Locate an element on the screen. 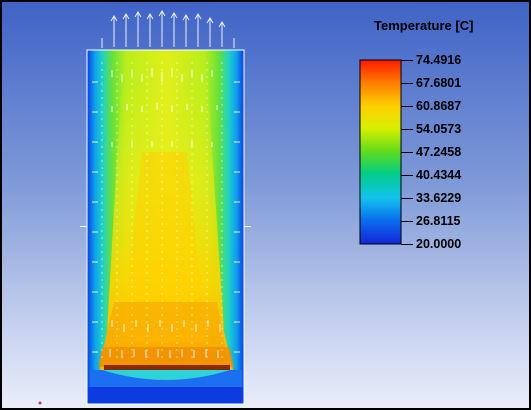 Image resolution: width=531 pixels, height=410 pixels. legend-label-min: 20.0000 is located at coordinates (439, 244).